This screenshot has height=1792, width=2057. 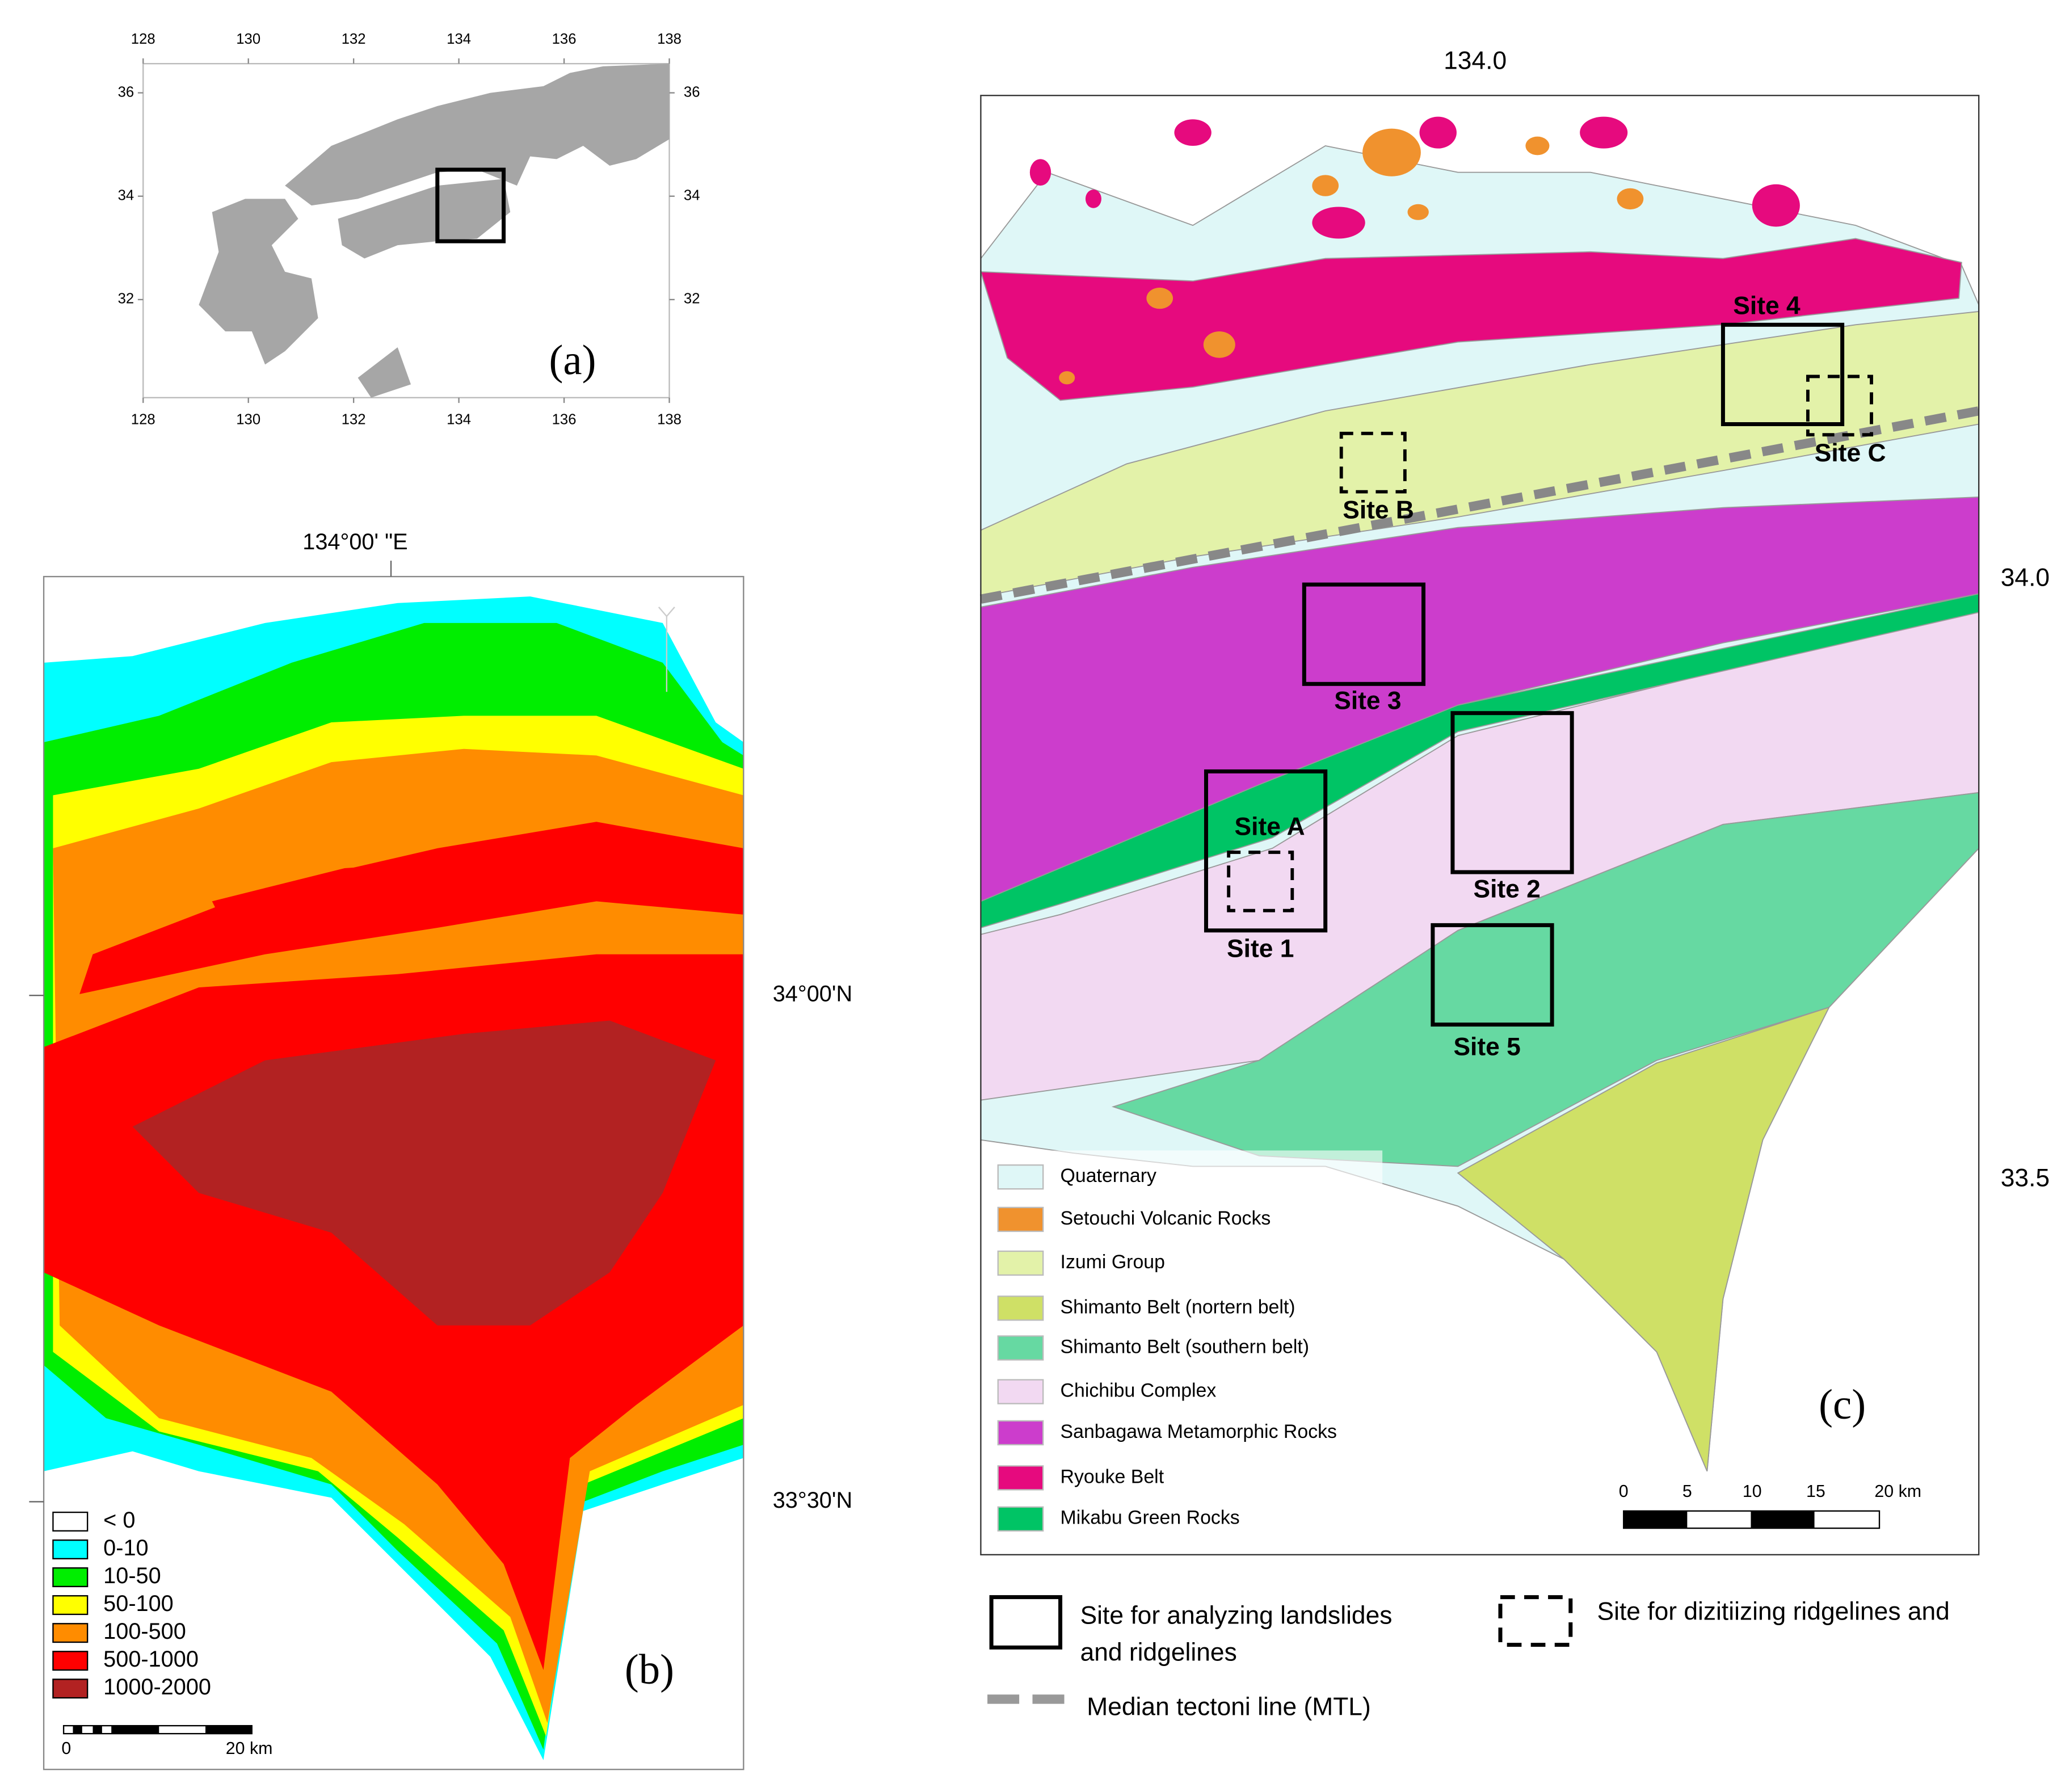 What do you see at coordinates (457, 888) in the screenshot?
I see `elevation-zone` at bounding box center [457, 888].